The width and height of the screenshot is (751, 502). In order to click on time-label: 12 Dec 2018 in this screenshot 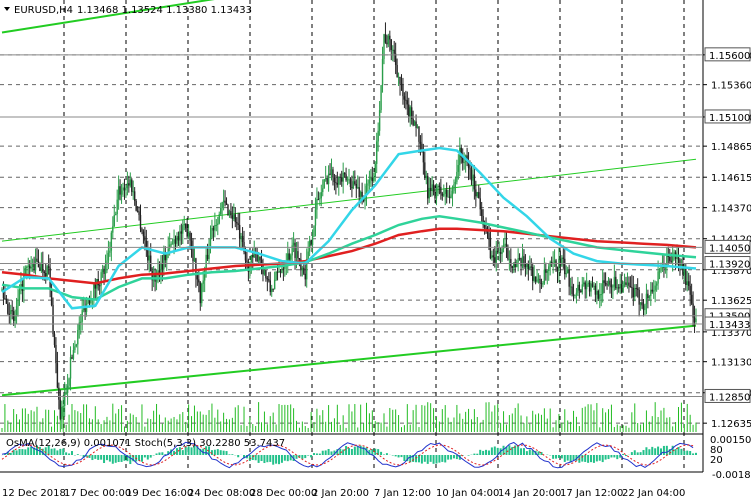, I will do `click(34, 493)`.